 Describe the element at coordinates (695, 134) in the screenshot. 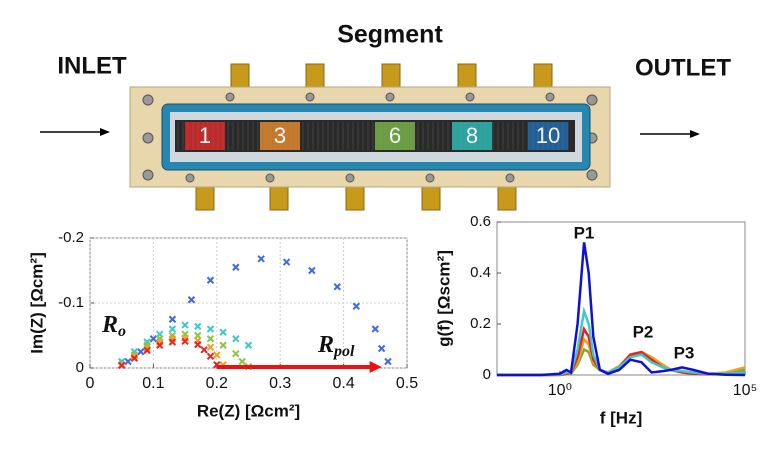

I see `outlet-arrow-head` at that location.